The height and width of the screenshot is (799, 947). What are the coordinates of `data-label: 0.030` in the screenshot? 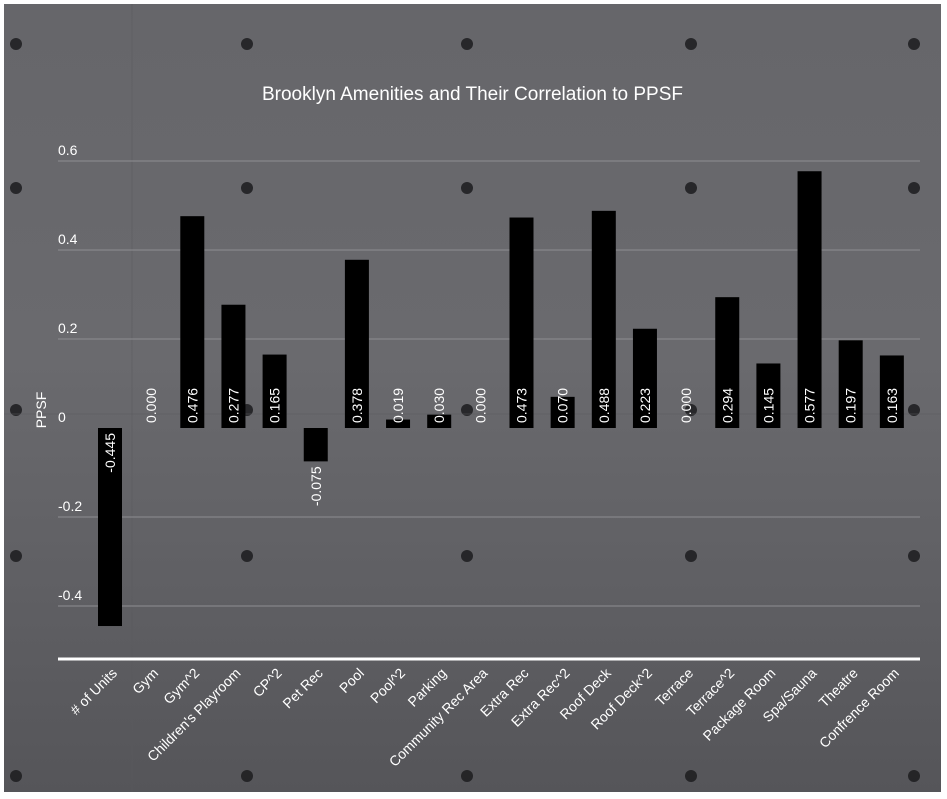 It's located at (439, 405).